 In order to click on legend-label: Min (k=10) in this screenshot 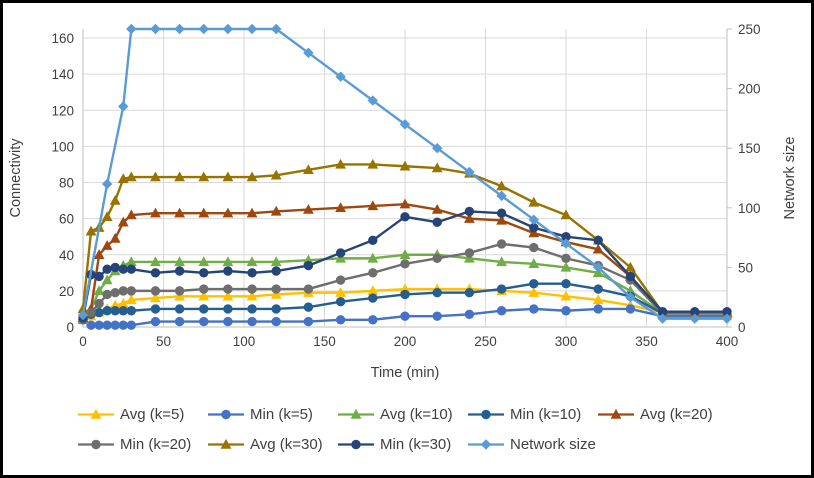, I will do `click(546, 414)`.